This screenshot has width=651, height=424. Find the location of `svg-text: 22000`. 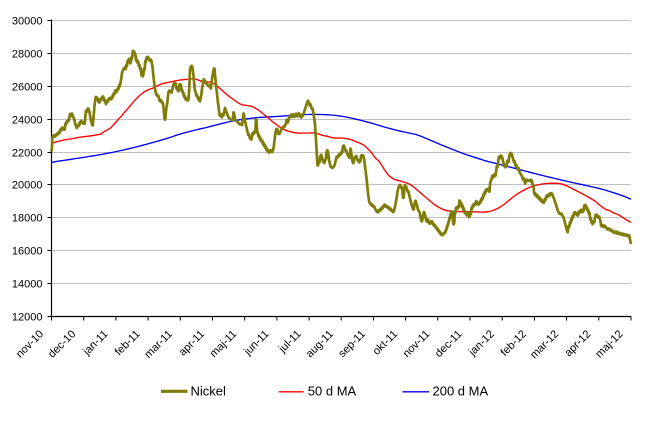

svg-text: 22000 is located at coordinates (27, 153).